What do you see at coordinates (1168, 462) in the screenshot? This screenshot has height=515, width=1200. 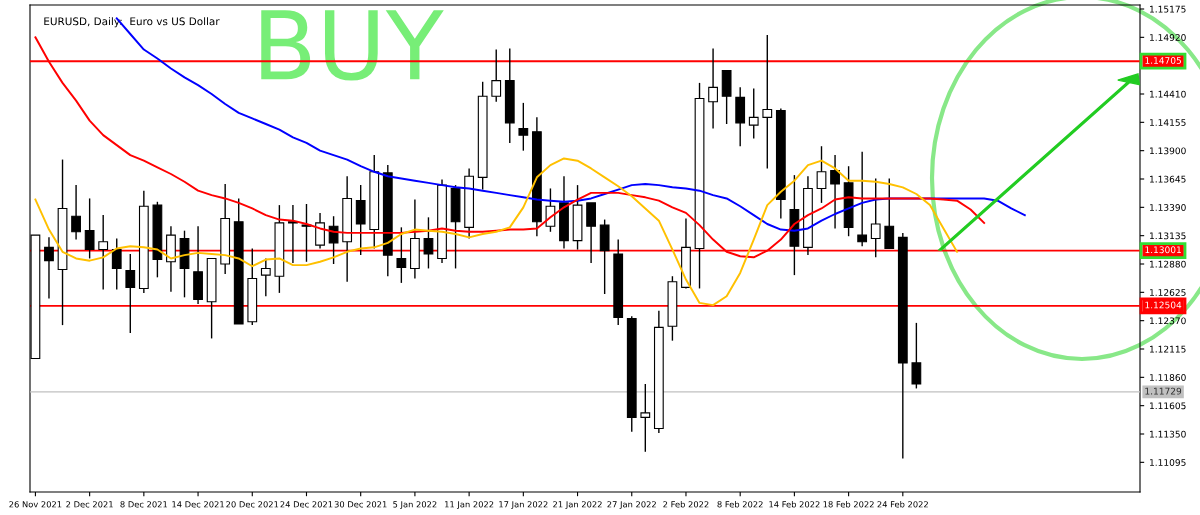 I see `y-tick-label: 1.11095` at bounding box center [1168, 462].